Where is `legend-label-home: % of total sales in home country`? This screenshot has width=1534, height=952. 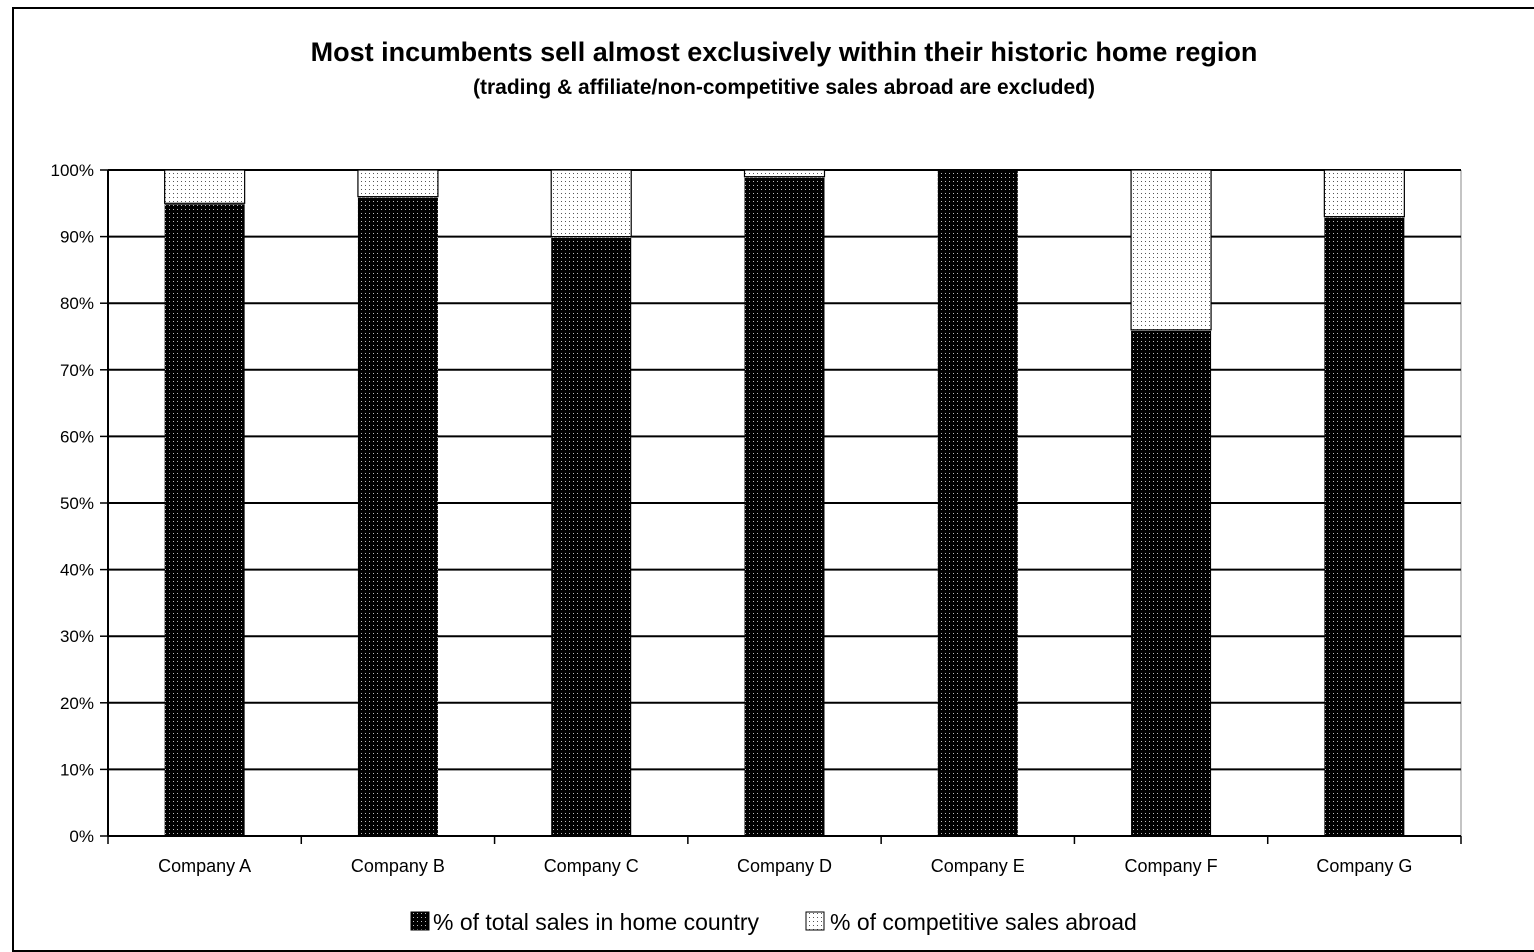 legend-label-home: % of total sales in home country is located at coordinates (596, 922).